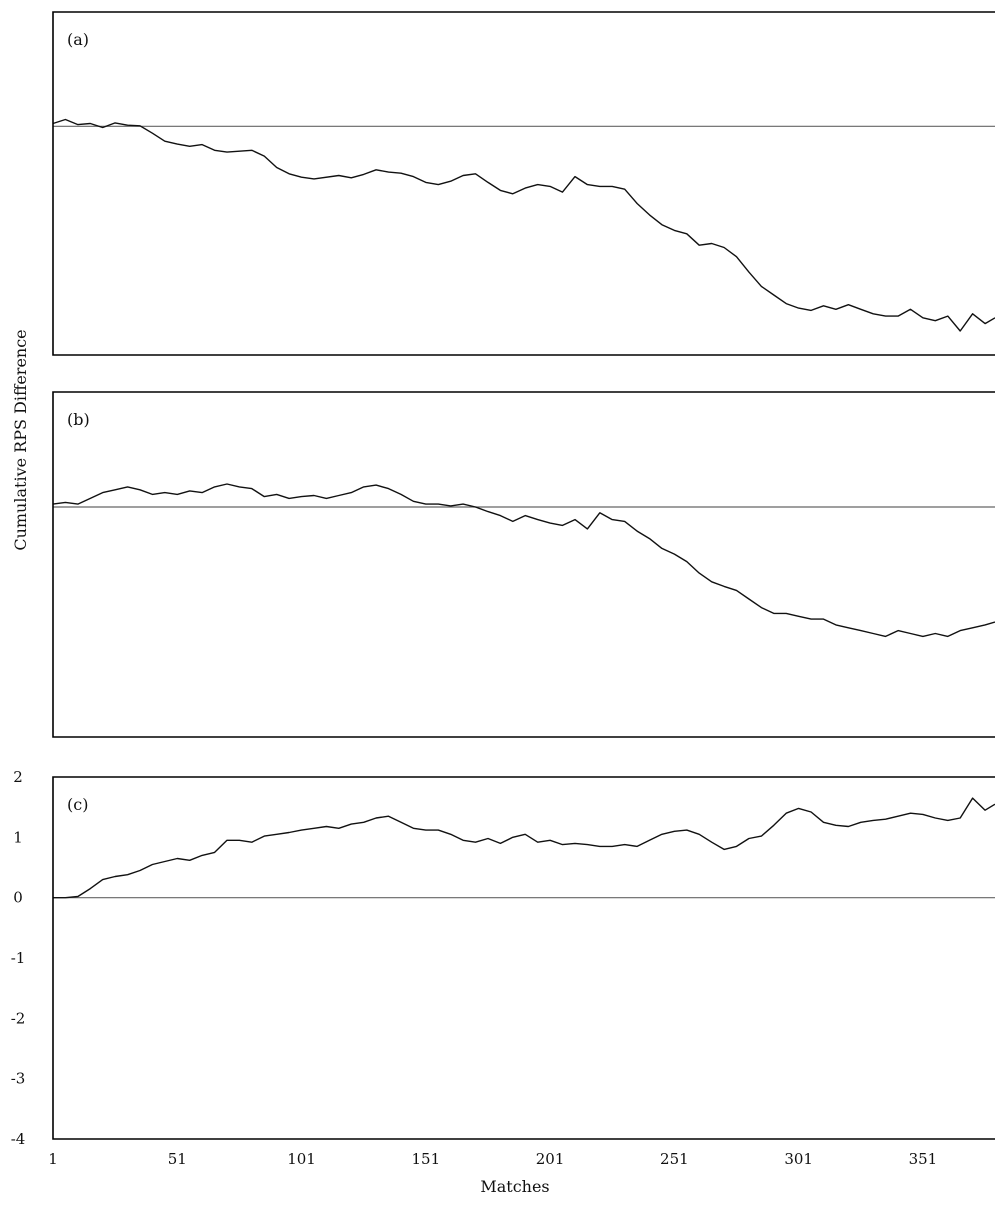  Describe the element at coordinates (18, 777) in the screenshot. I see `y-tick-label: 2` at that location.